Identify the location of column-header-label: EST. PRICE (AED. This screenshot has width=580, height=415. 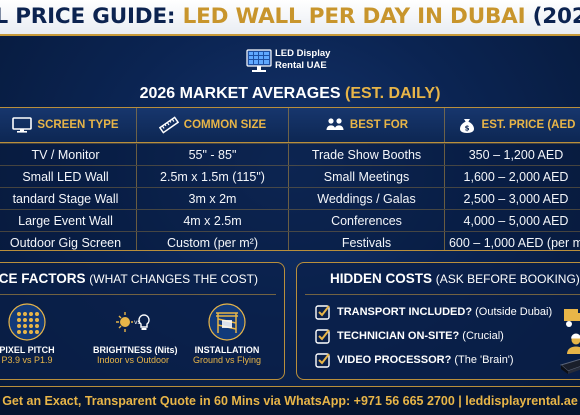
(528, 125).